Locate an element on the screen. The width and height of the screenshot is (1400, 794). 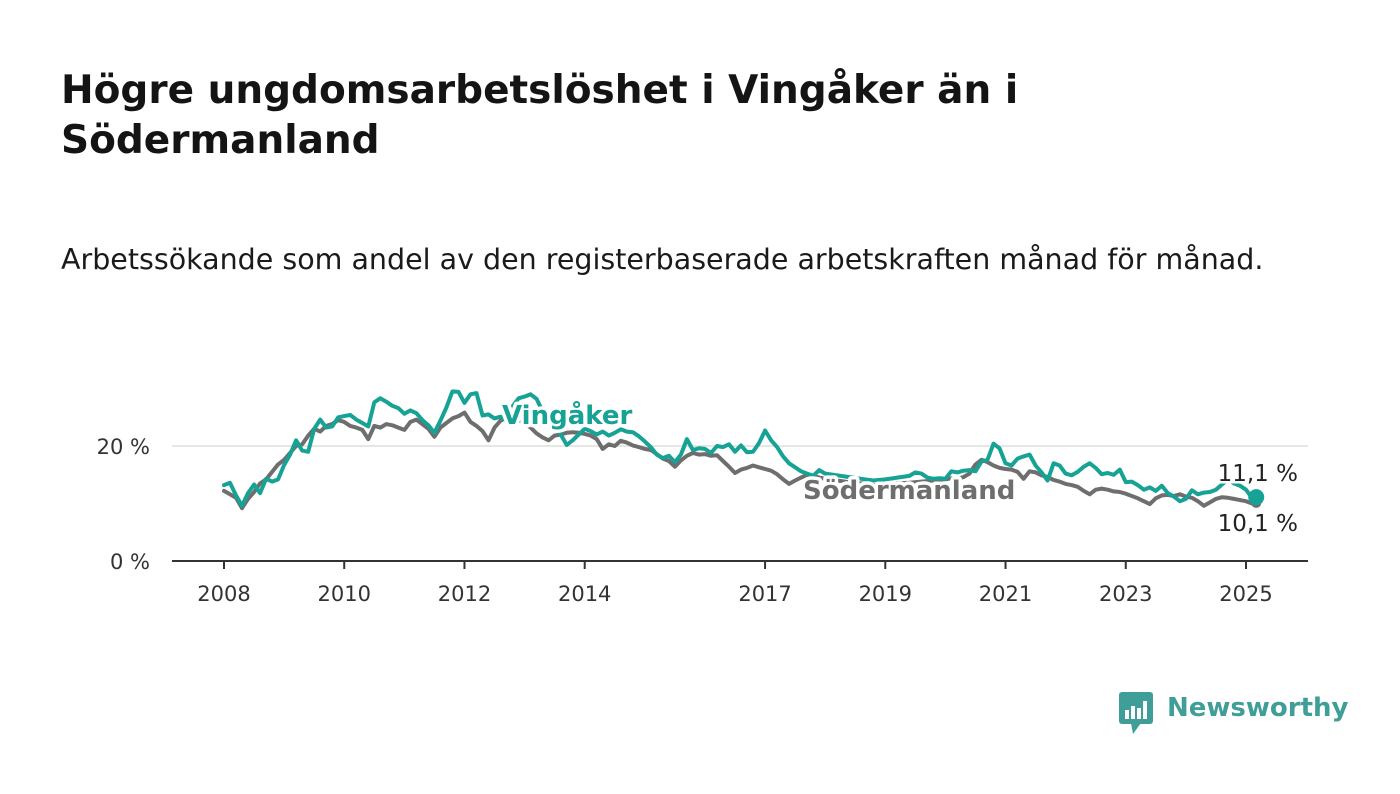
series-name-label-sodermanland: Södermanland is located at coordinates (909, 491).